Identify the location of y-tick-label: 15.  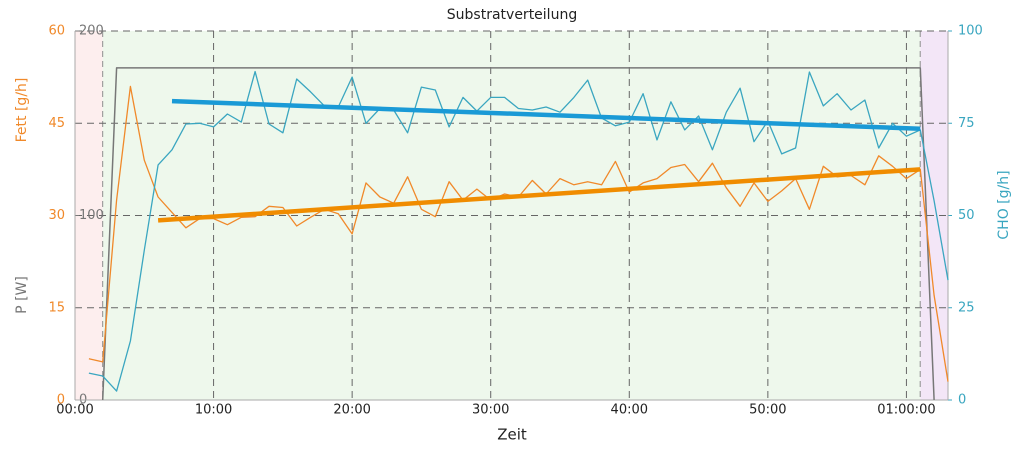
(56, 307).